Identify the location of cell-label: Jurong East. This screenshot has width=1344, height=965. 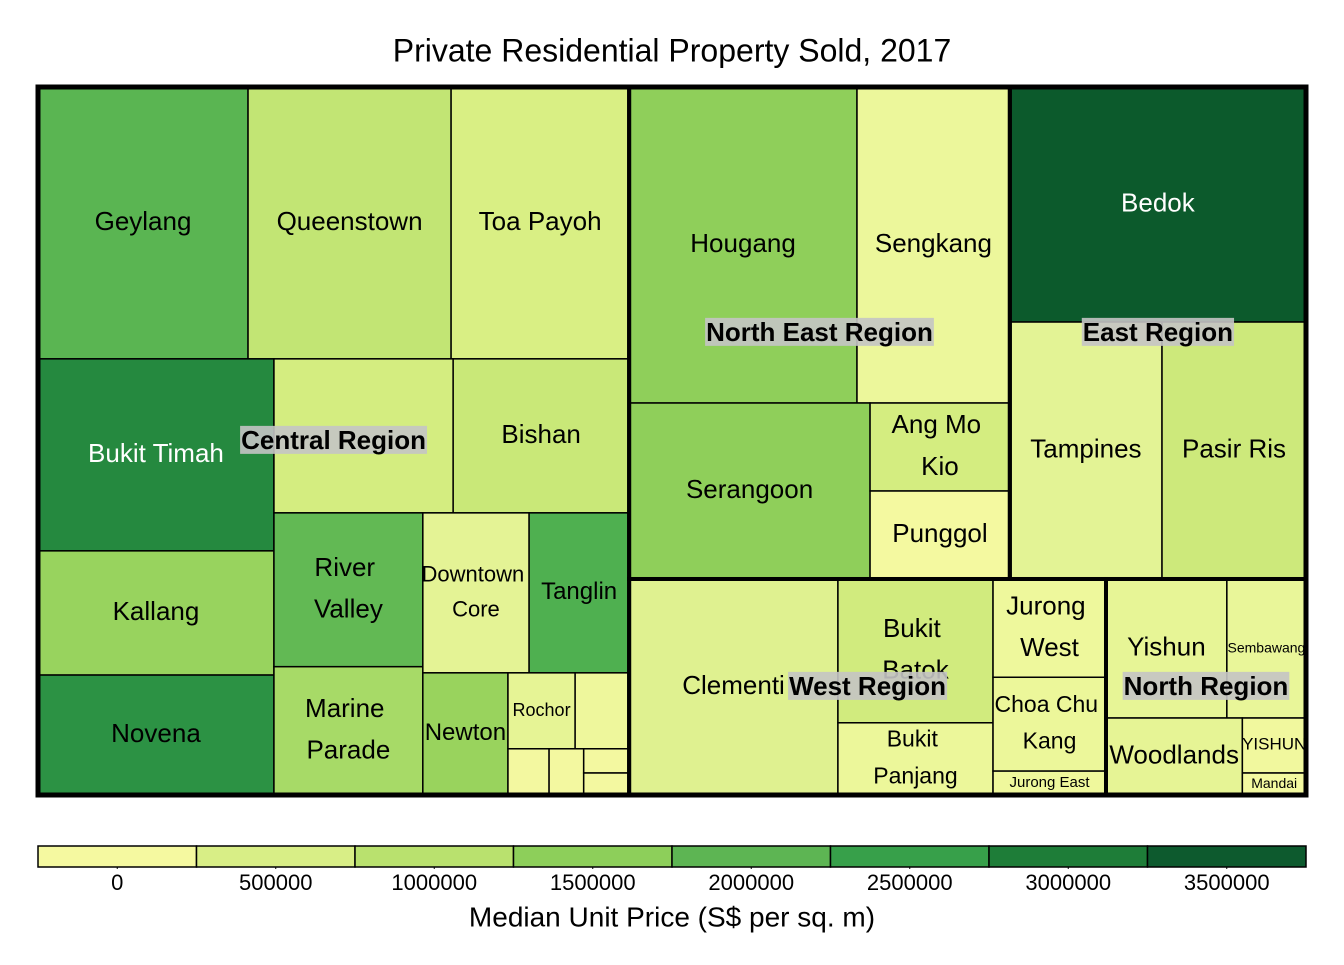
(1049, 782).